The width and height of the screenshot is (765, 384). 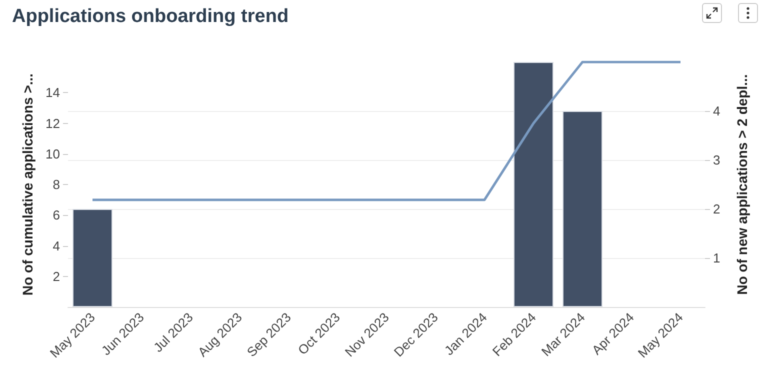 What do you see at coordinates (716, 160) in the screenshot?
I see `y2-tick-label: 3` at bounding box center [716, 160].